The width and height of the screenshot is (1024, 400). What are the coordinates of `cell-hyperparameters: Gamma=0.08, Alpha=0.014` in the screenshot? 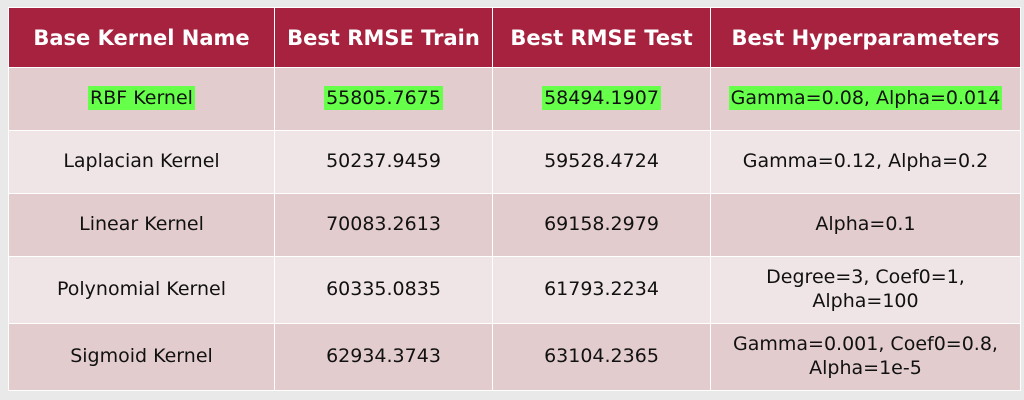 It's located at (865, 99).